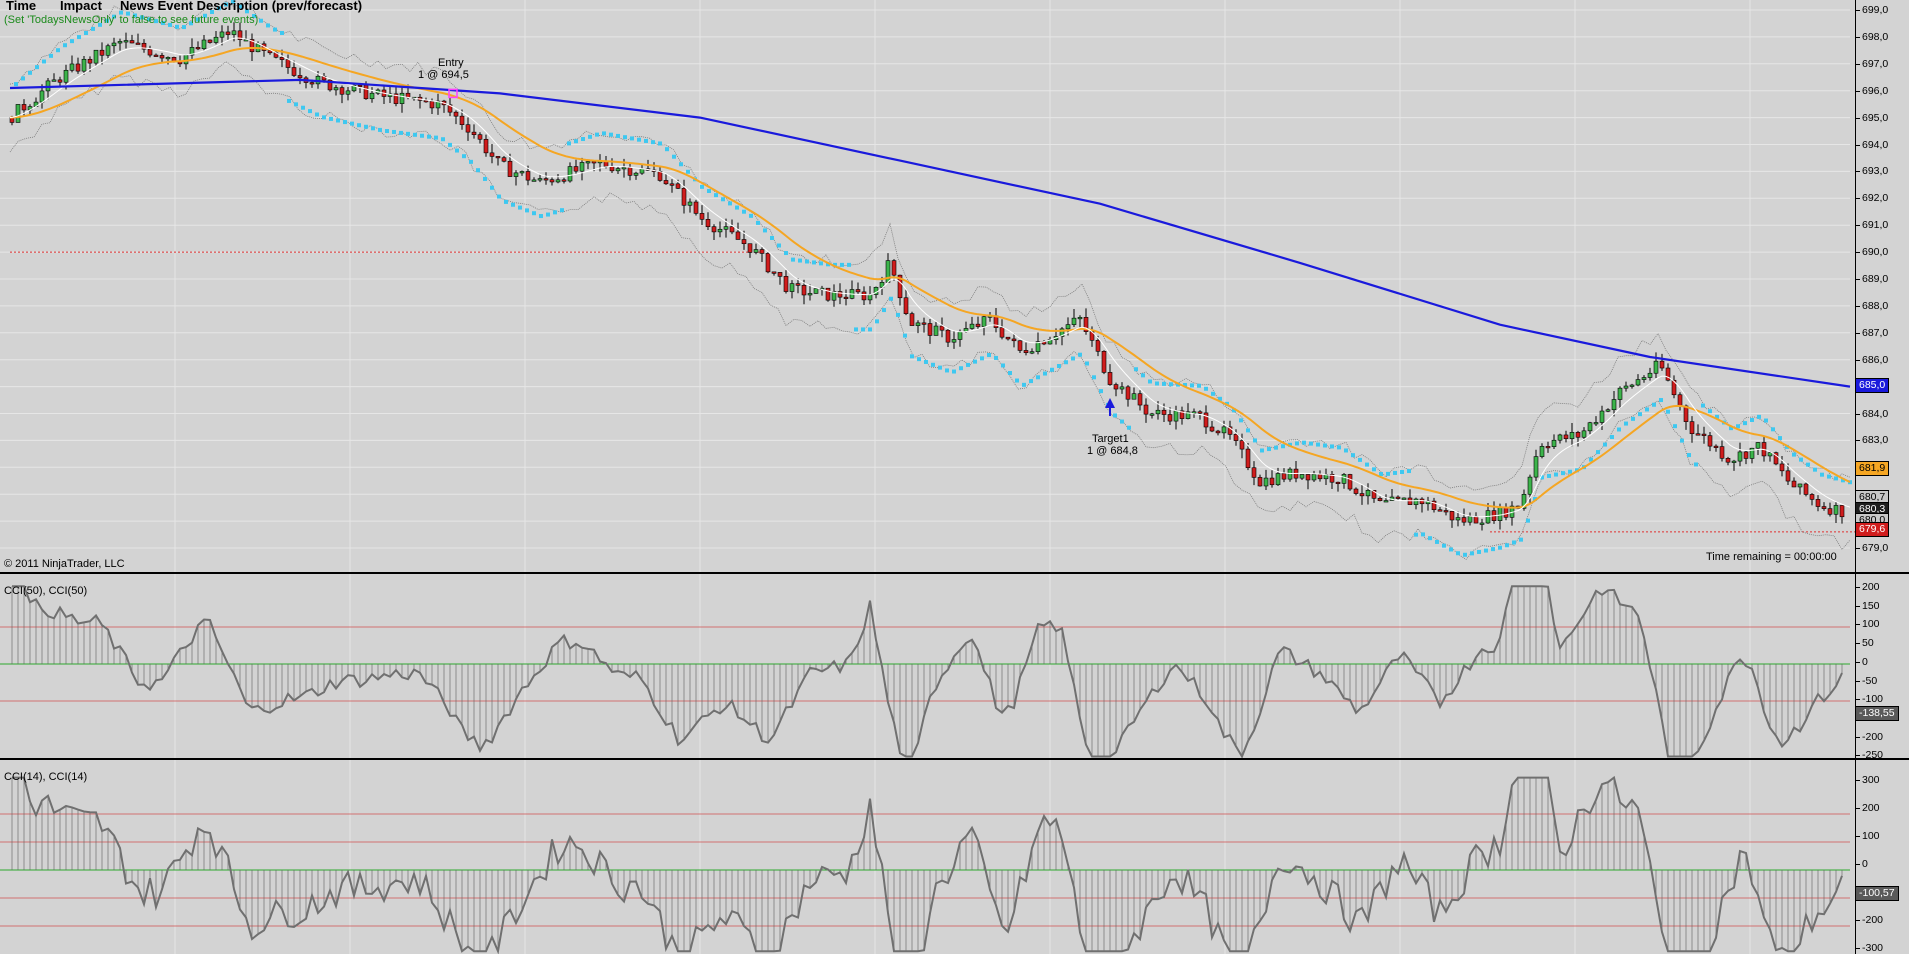 This screenshot has width=1909, height=954. What do you see at coordinates (1865, 643) in the screenshot?
I see `y-tick-label: 50` at bounding box center [1865, 643].